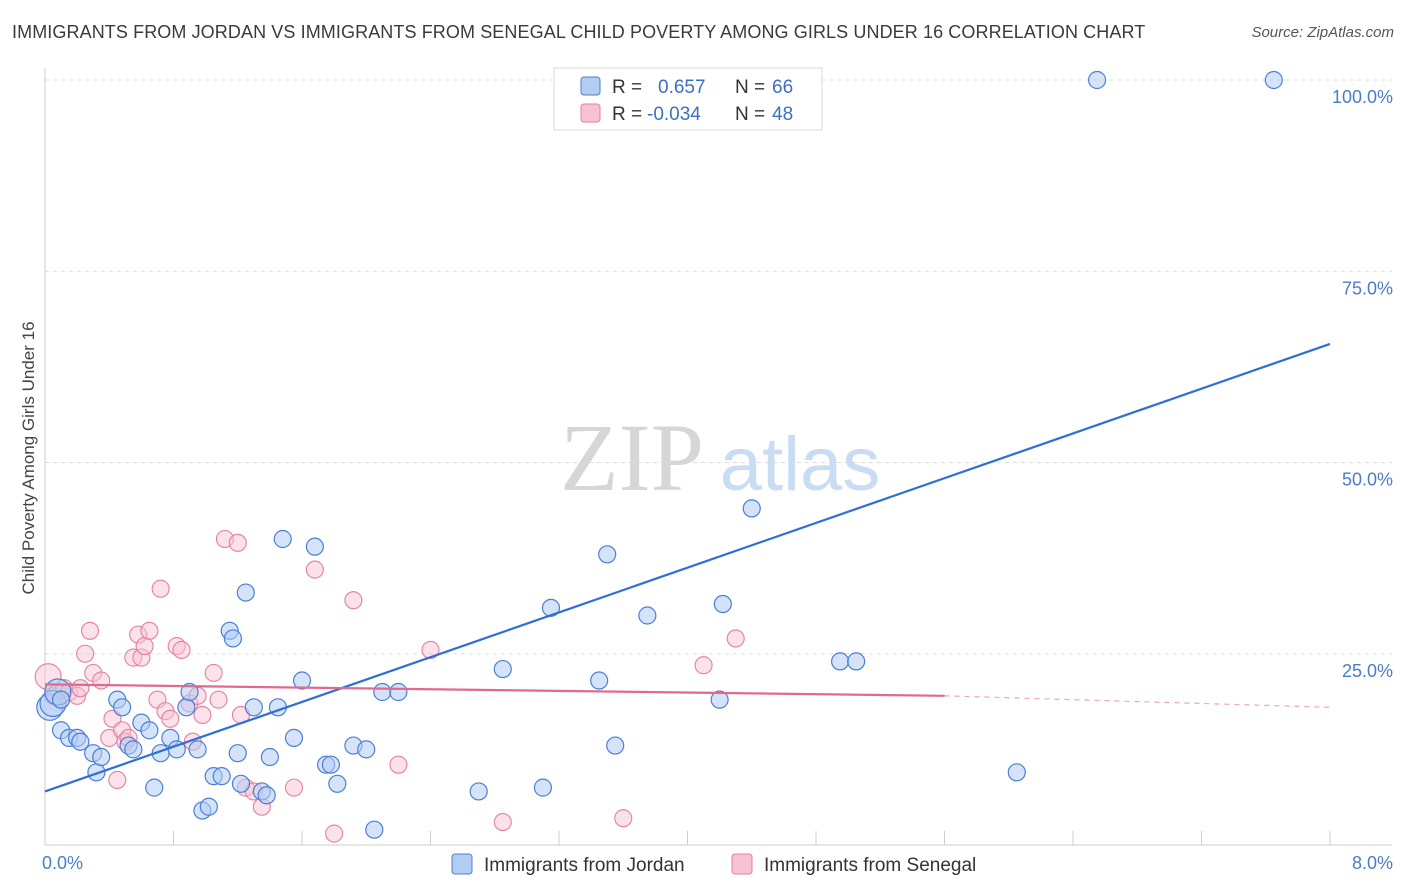  I want to click on legend-n-senegal: 48, so click(782, 114).